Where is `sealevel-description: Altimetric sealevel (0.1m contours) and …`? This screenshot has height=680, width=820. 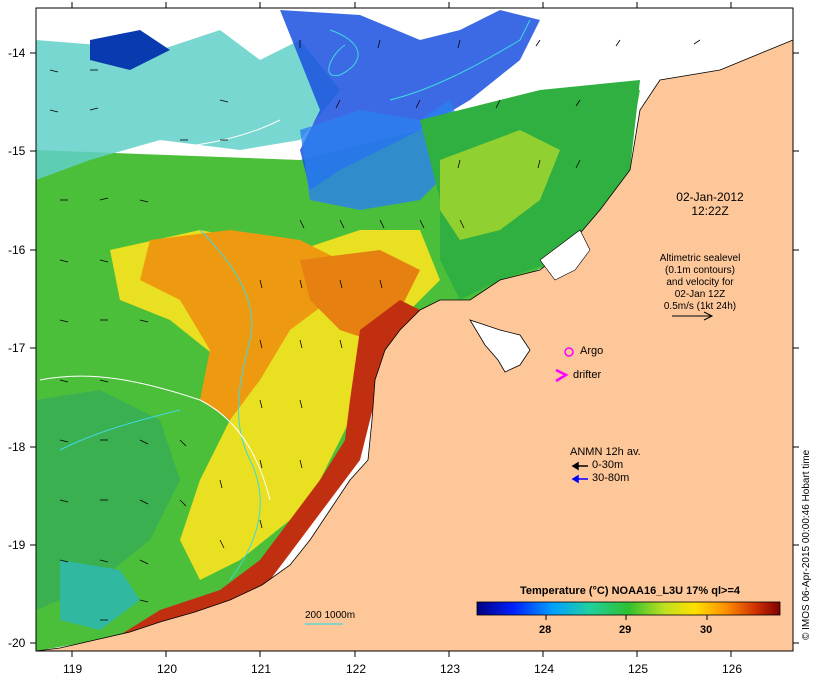
sealevel-description: Altimetric sealevel (0.1m contours) and … is located at coordinates (700, 283).